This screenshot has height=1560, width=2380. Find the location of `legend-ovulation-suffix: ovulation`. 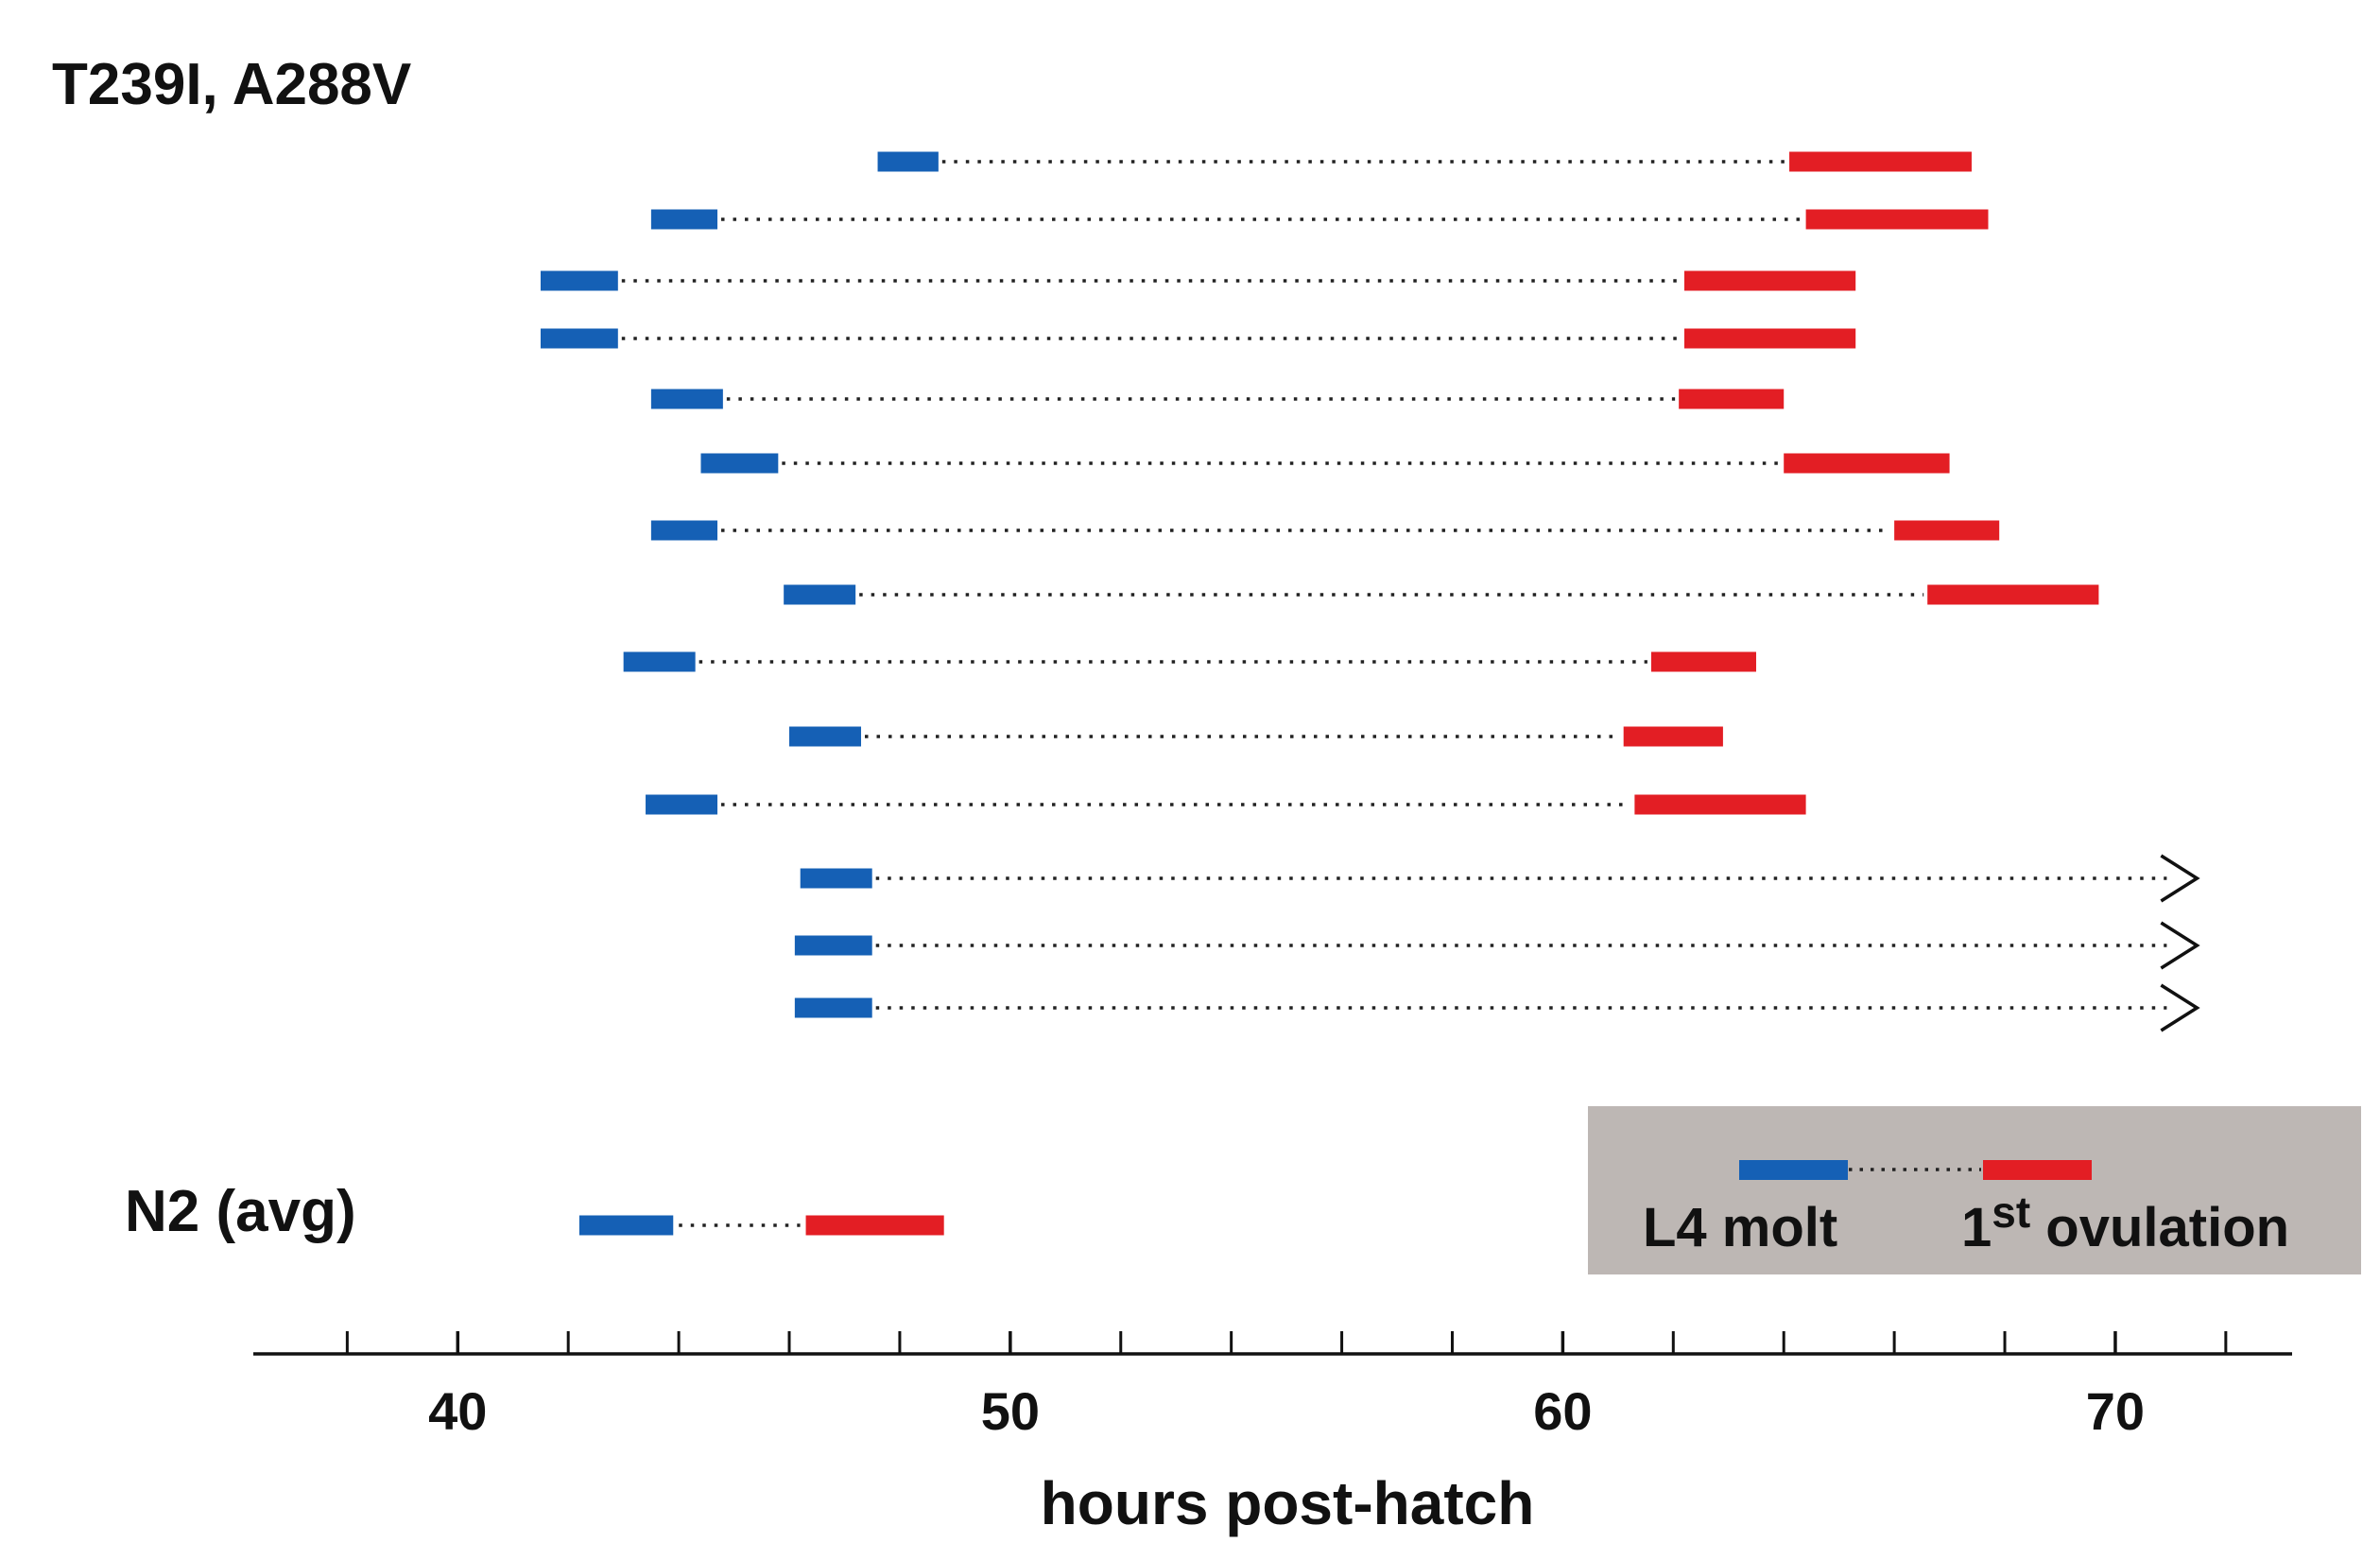

legend-ovulation-suffix: ovulation is located at coordinates (2159, 1227).